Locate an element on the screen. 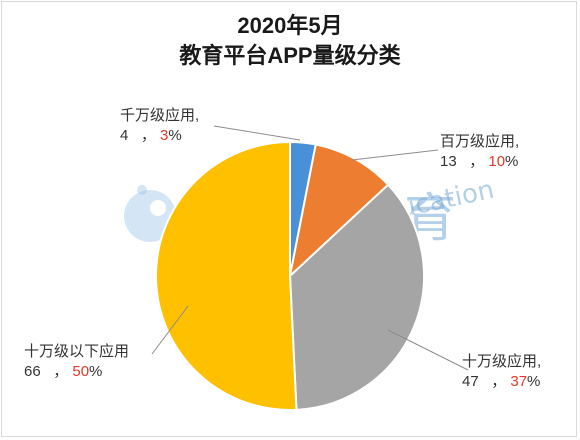 This screenshot has height=440, width=580. pie-slice-baiwan is located at coordinates (339, 211).